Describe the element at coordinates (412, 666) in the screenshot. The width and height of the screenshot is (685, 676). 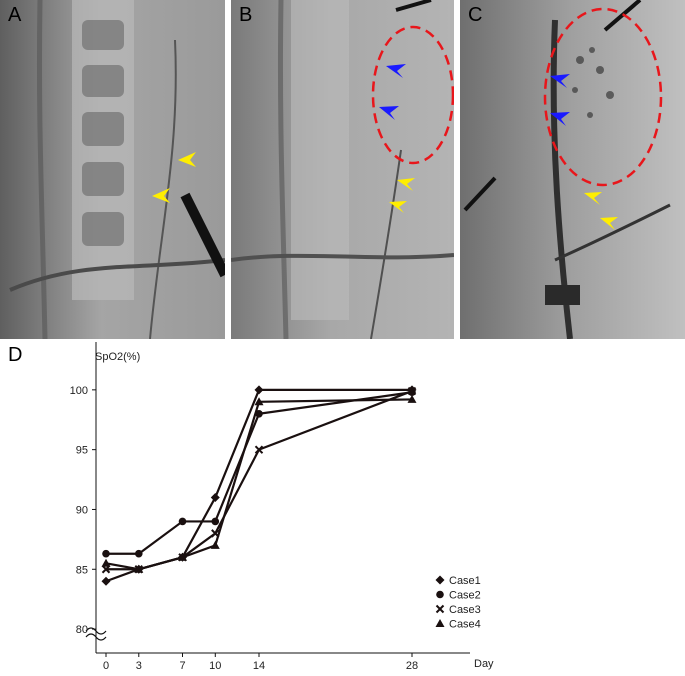
I see `x-tick-label: 28` at that location.